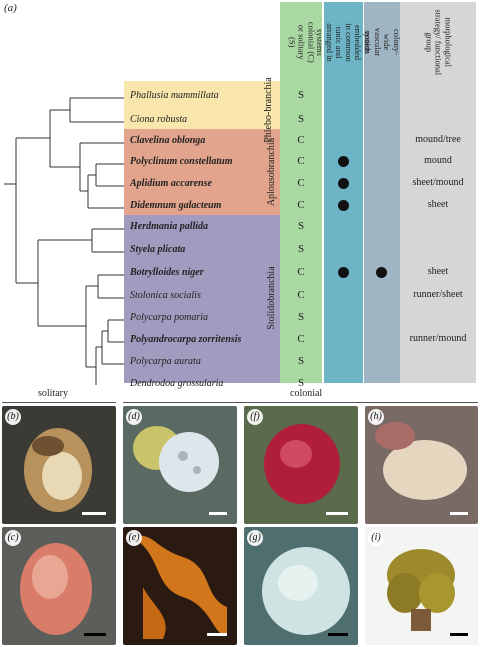 Image resolution: width=480 pixels, height=647 pixels. What do you see at coordinates (171, 183) in the screenshot?
I see `species-name: Aplidium accarense` at bounding box center [171, 183].